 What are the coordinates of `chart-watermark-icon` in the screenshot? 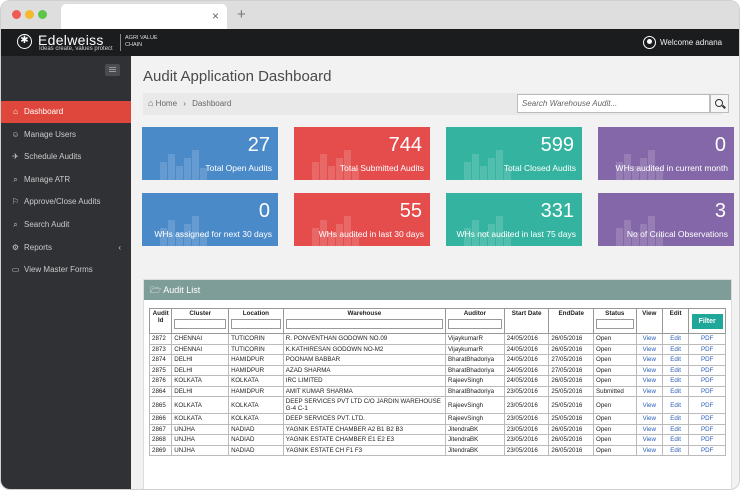 It's located at (332, 164).